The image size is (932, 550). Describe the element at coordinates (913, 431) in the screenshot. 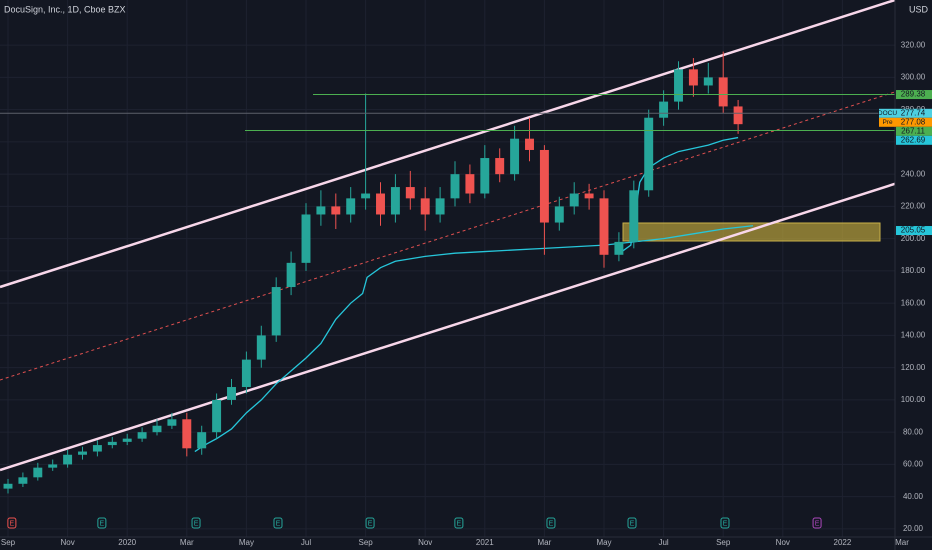

I see `y-tick-label: 80.00` at that location.